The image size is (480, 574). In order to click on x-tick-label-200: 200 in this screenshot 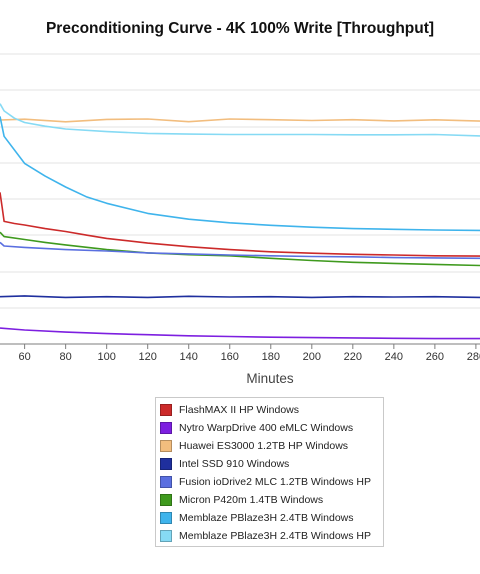, I will do `click(312, 357)`.